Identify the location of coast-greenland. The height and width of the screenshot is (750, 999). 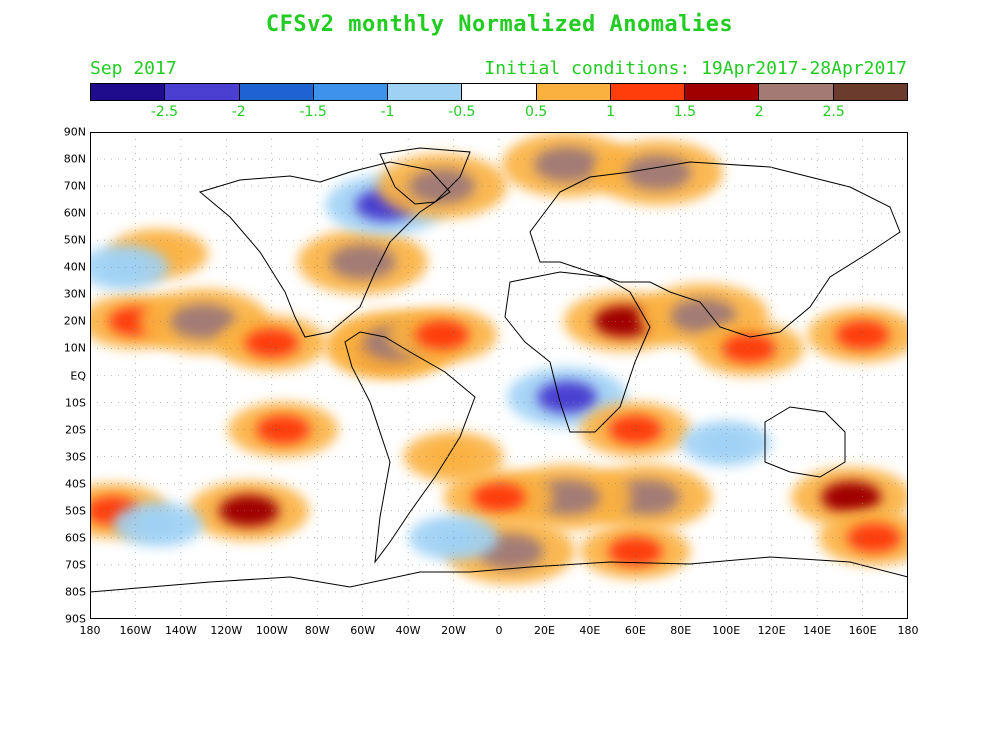
(425, 176).